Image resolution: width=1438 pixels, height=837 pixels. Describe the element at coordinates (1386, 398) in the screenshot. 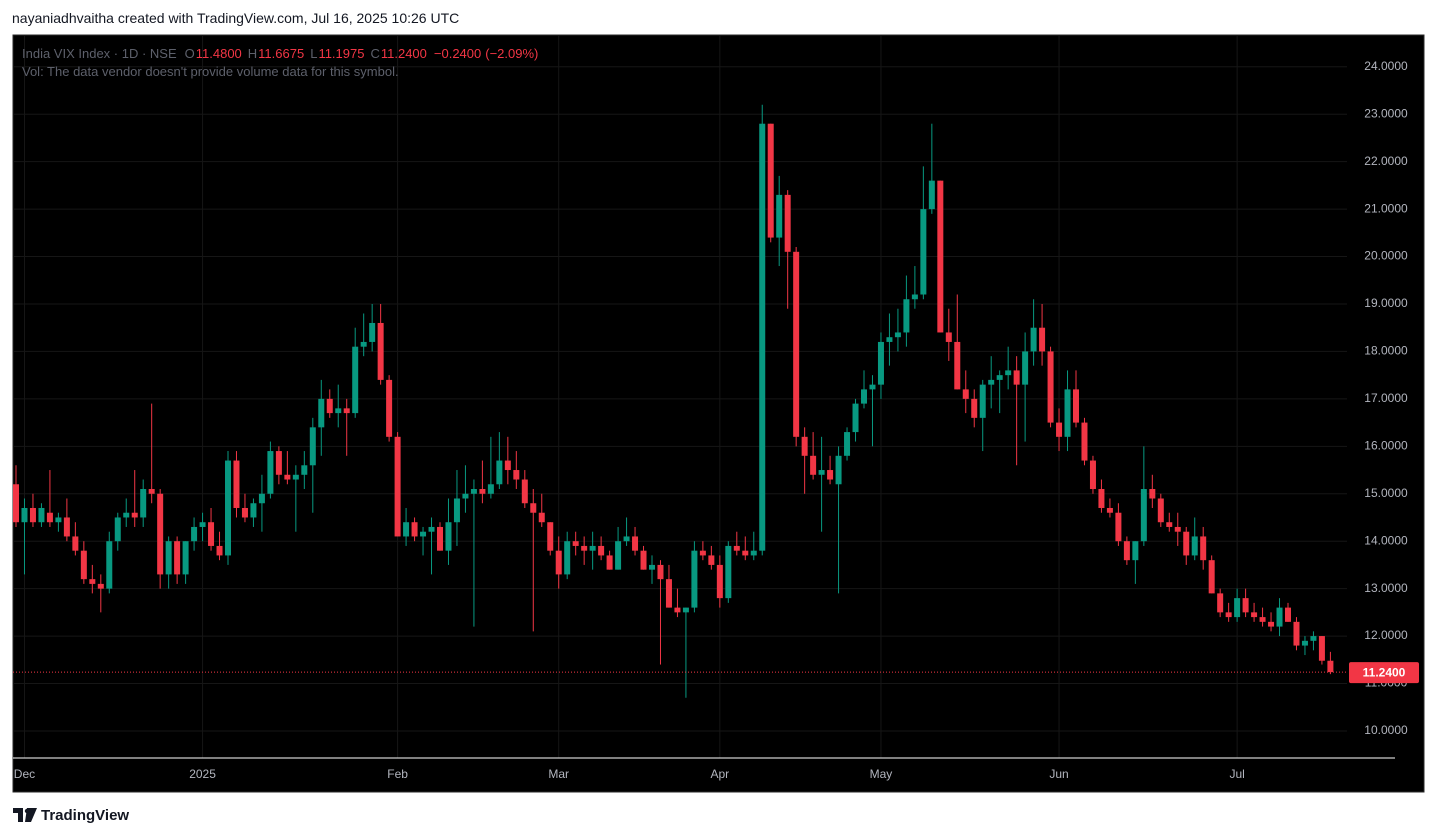

I see `y-tick-label: 17.0000` at that location.